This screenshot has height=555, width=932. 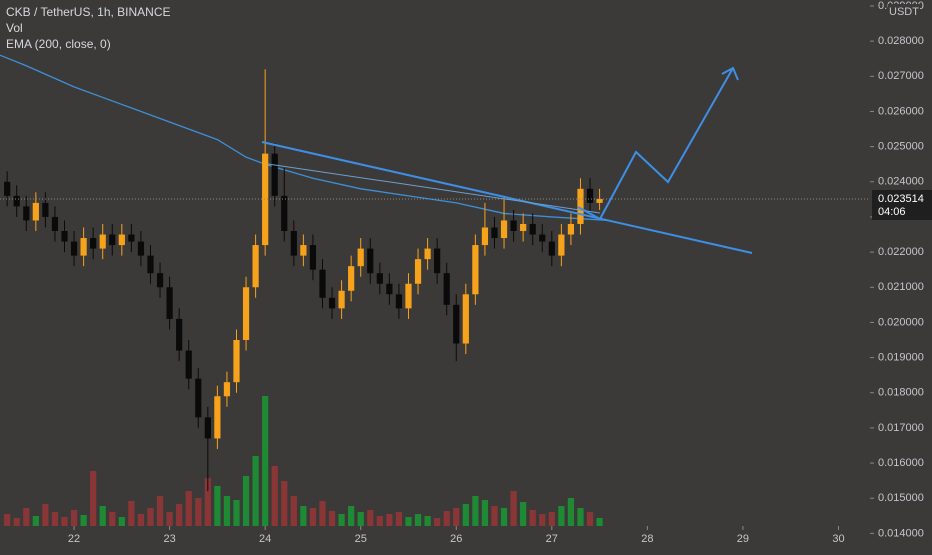 What do you see at coordinates (901, 463) in the screenshot?
I see `y-tick-label: 0.016000` at bounding box center [901, 463].